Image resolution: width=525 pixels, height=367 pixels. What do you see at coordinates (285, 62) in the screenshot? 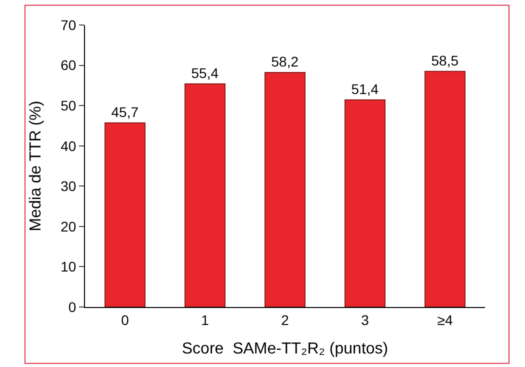
I see `data-label: 58,2` at bounding box center [285, 62].